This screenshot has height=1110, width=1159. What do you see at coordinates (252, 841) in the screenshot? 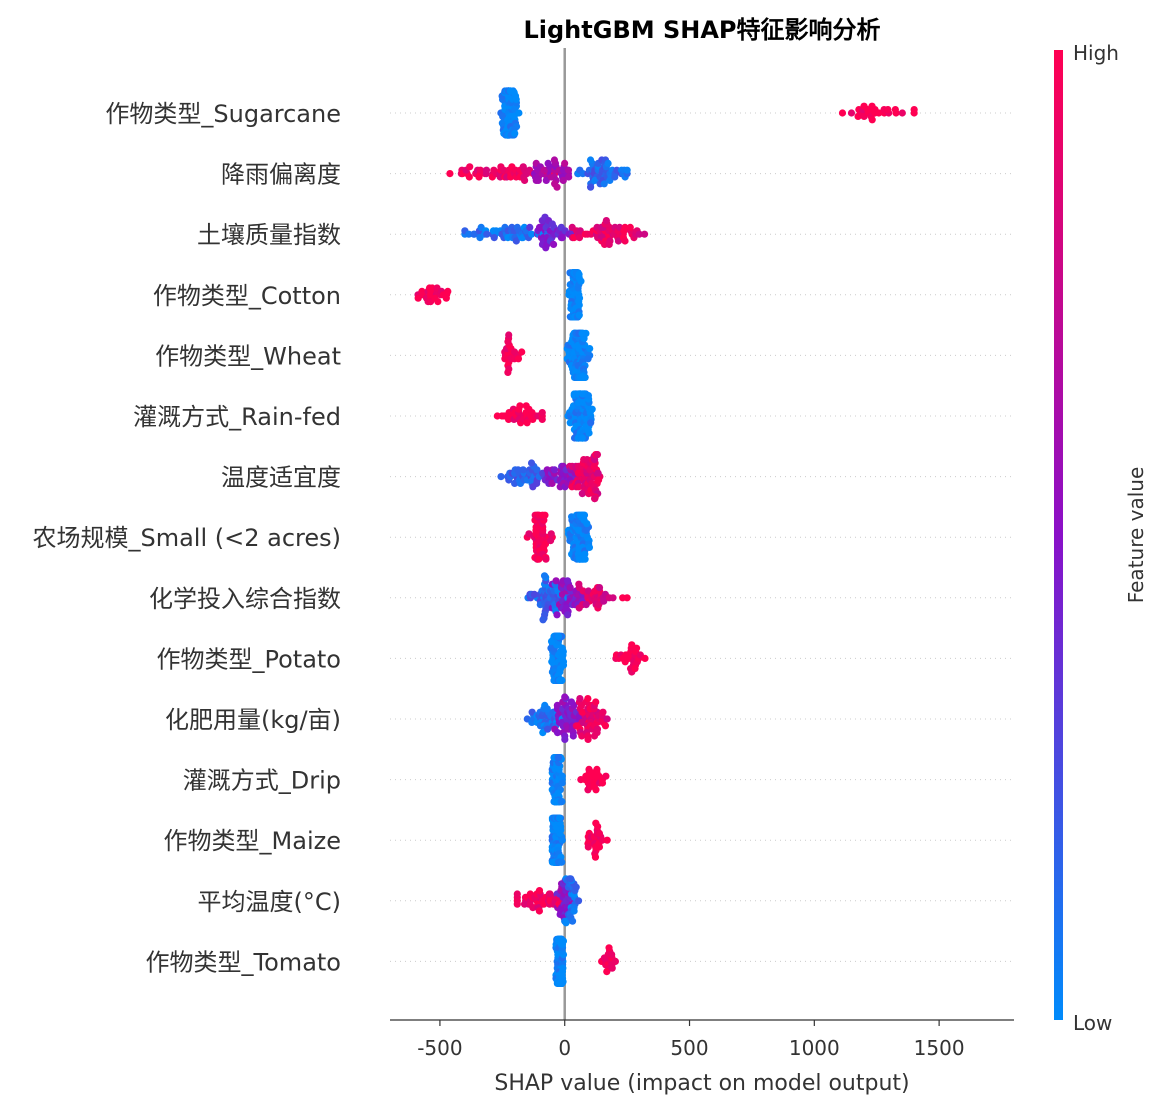
I see `feature-label: 作物类型_Maize` at bounding box center [252, 841].